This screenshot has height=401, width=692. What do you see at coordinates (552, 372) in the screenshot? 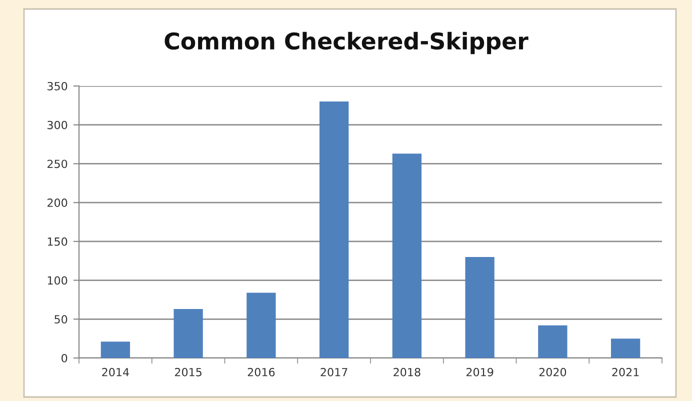
I see `x-tick-label: 2020` at bounding box center [552, 372].